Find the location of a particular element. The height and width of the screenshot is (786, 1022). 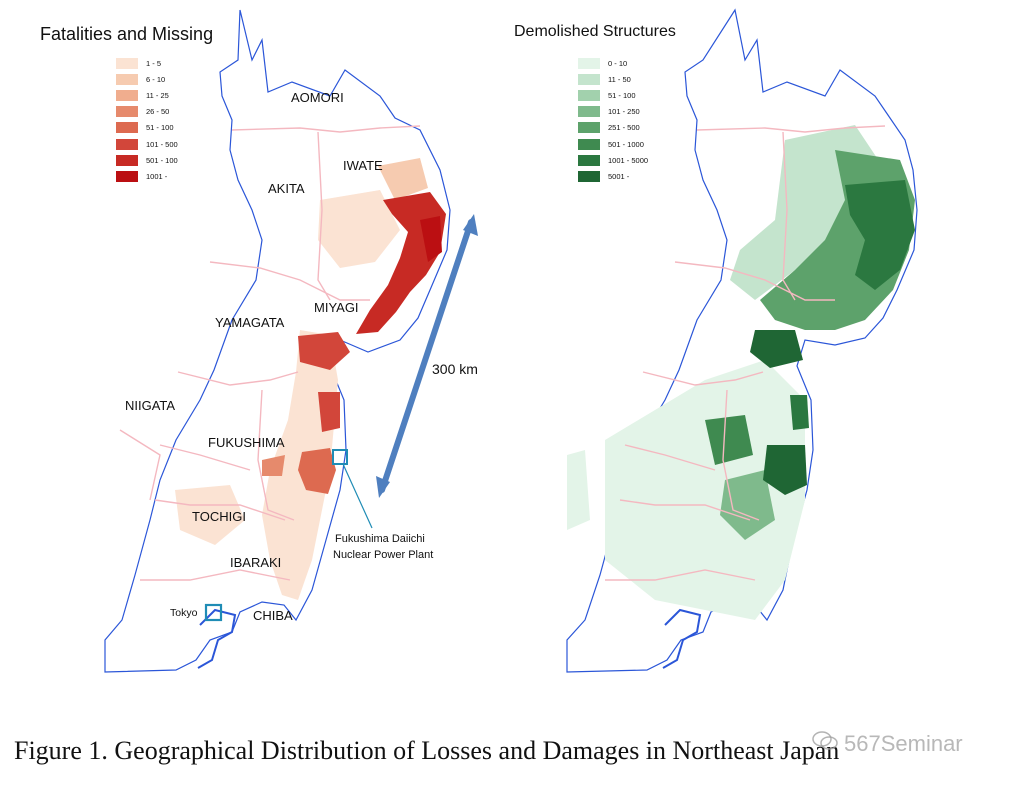

legend-row: 1 - 5 is located at coordinates (147, 63).